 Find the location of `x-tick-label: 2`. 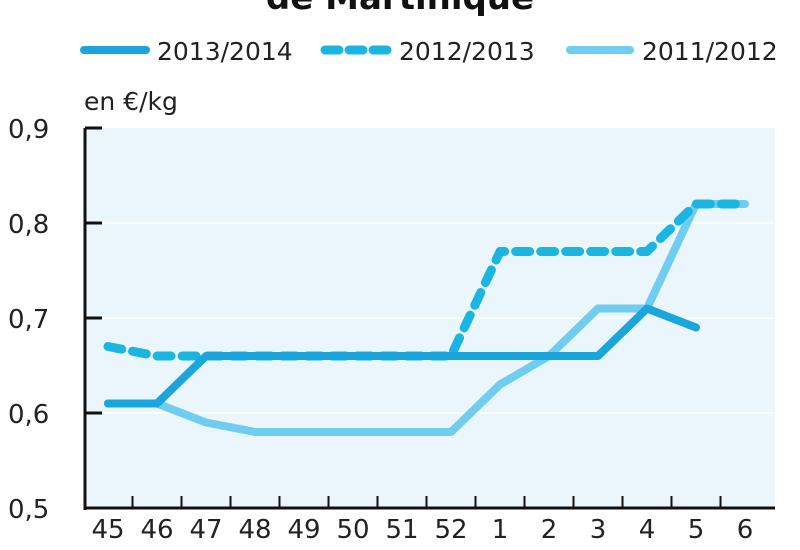

x-tick-label: 2 is located at coordinates (549, 530).